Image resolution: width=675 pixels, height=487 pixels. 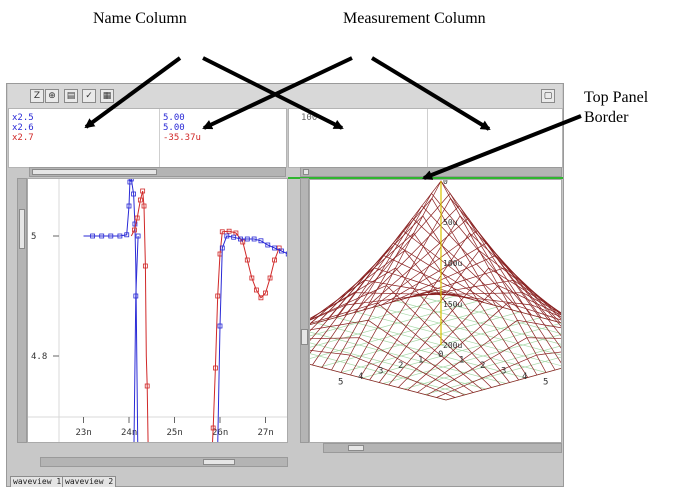 I want to click on table-icon: ▤, so click(x=71, y=96).